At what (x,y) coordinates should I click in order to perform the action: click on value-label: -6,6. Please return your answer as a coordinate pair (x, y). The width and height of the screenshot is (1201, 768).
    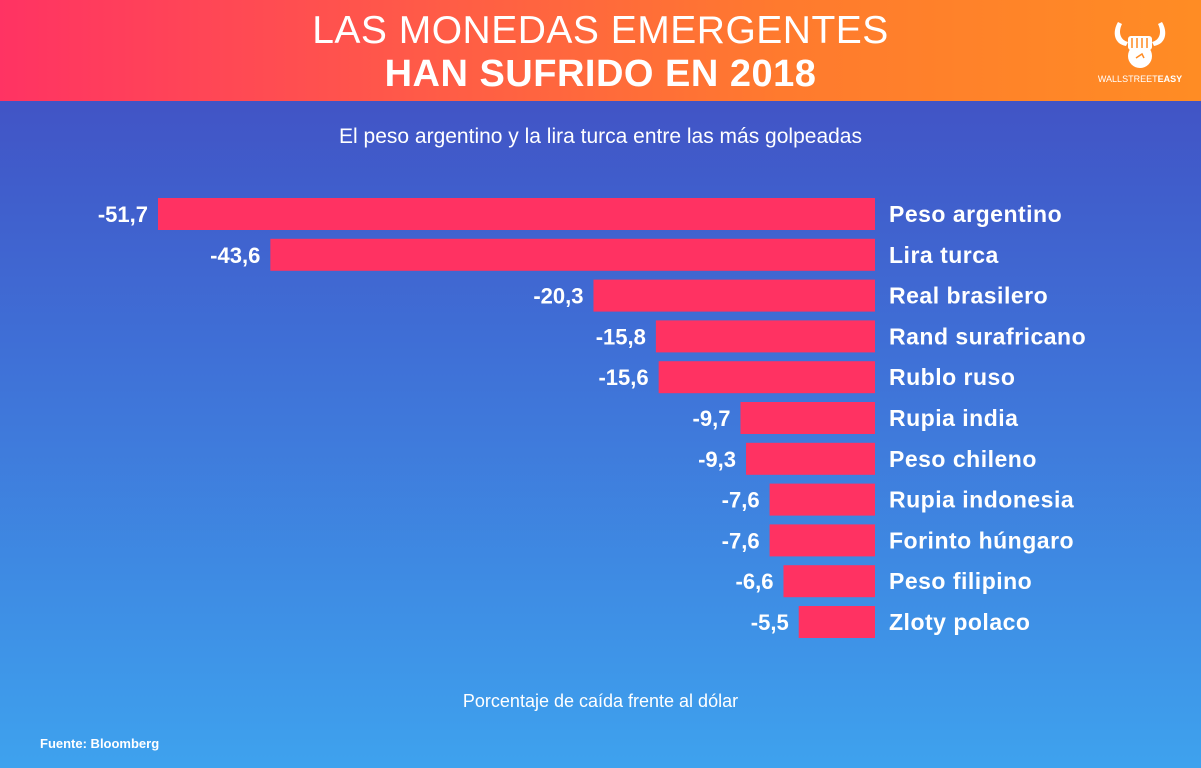
    Looking at the image, I should click on (755, 581).